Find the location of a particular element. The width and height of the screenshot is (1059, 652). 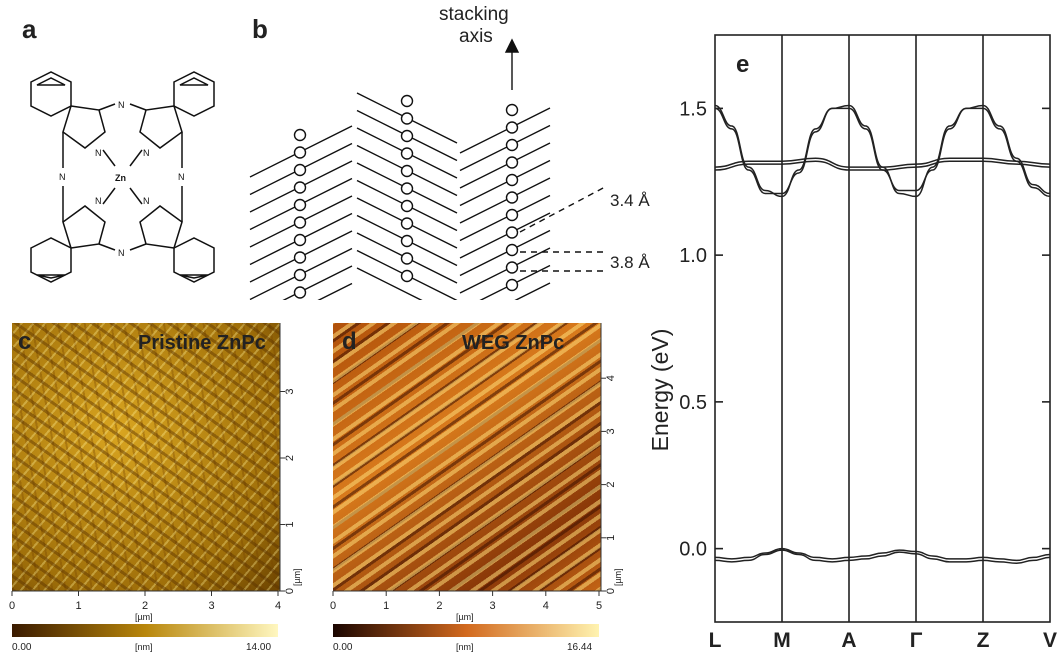

y-tick-label: 1.5 is located at coordinates (693, 109).